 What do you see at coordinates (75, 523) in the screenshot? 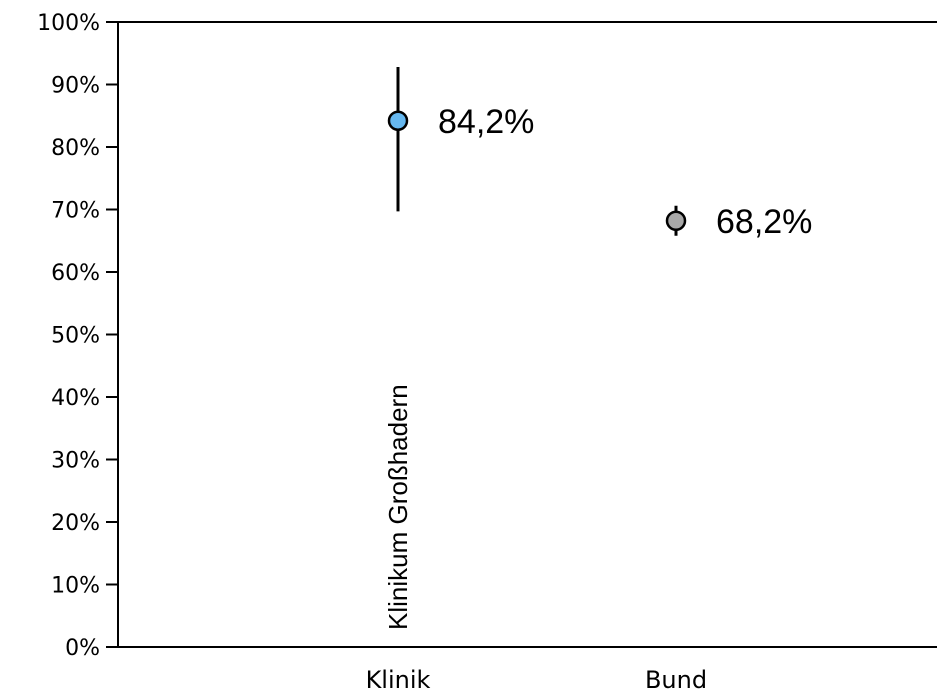
I see `y-tick-label: 20%` at bounding box center [75, 523].